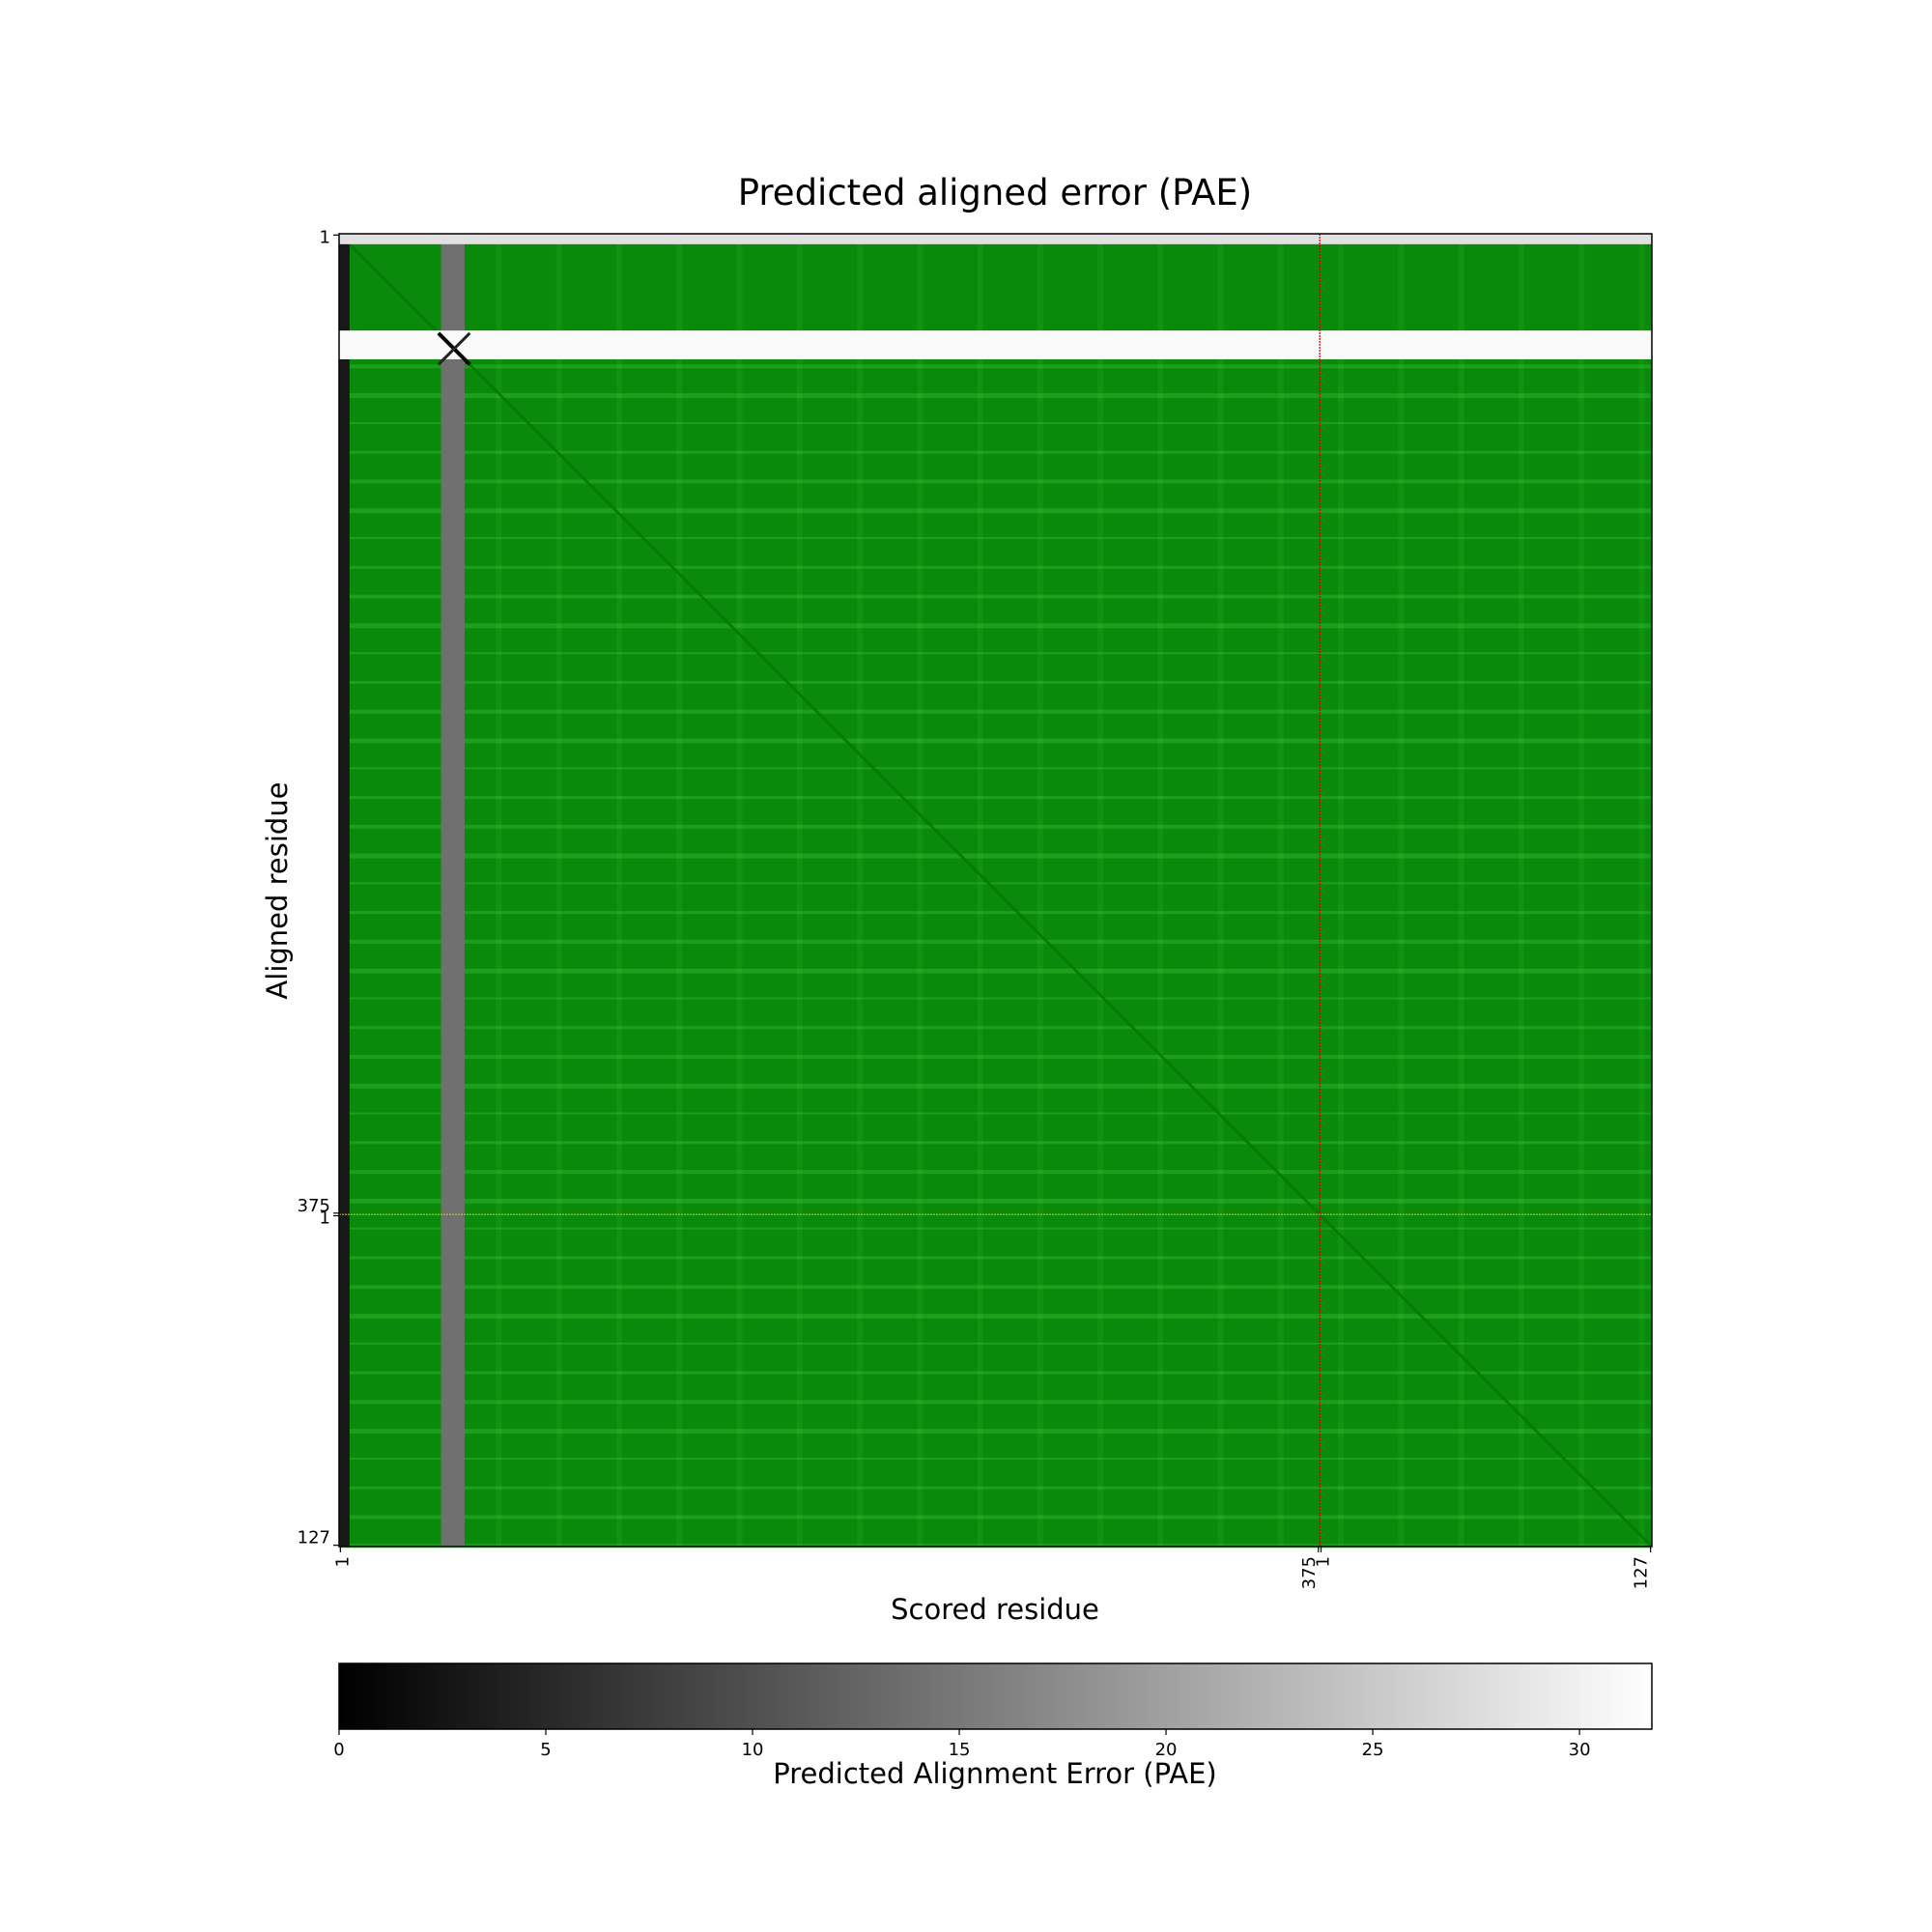 This screenshot has height=1932, width=1932. What do you see at coordinates (995, 344) in the screenshot?
I see `heatmap-high-error-row` at bounding box center [995, 344].